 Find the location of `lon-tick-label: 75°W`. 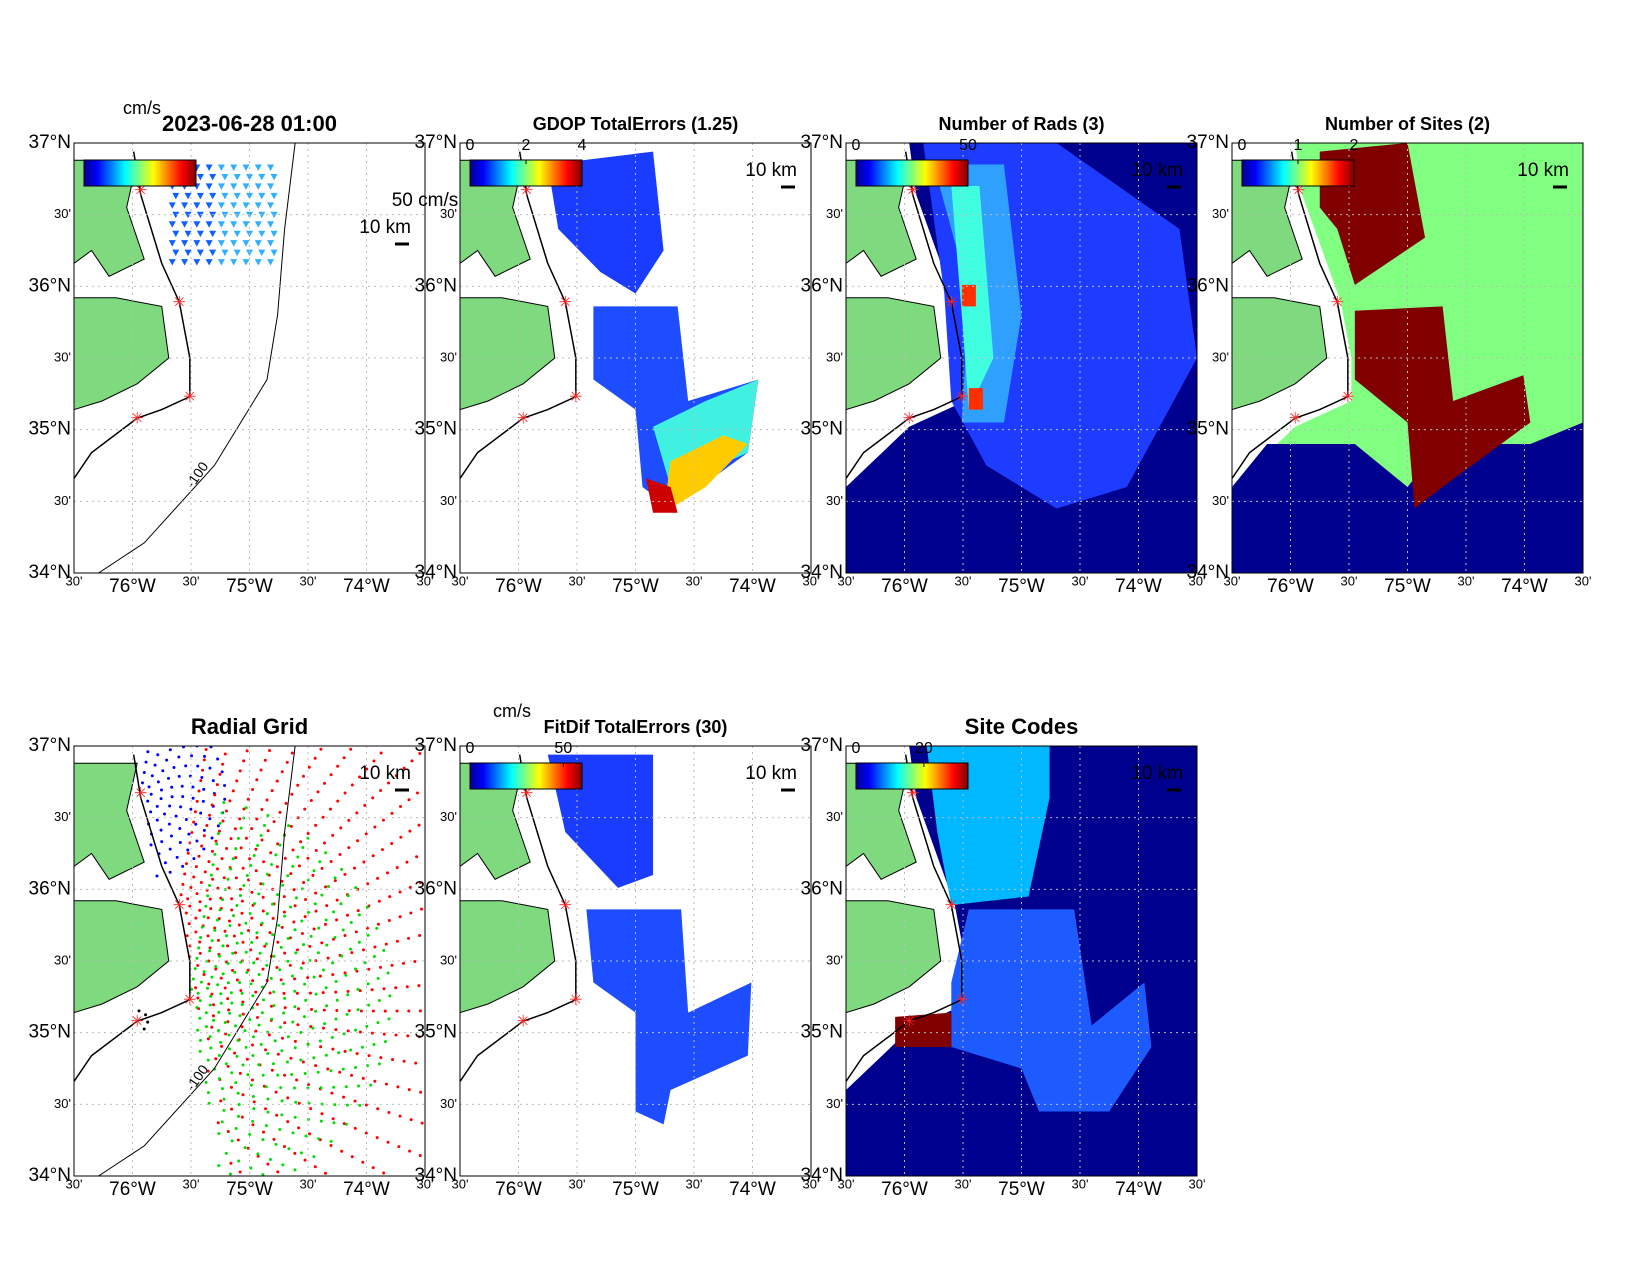

lon-tick-label: 75°W is located at coordinates (249, 1189).